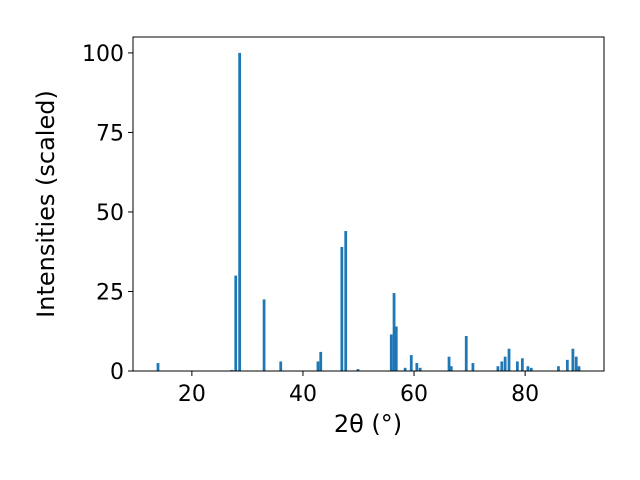 The image size is (640, 480). I want to click on x-tick-label: 20, so click(192, 394).